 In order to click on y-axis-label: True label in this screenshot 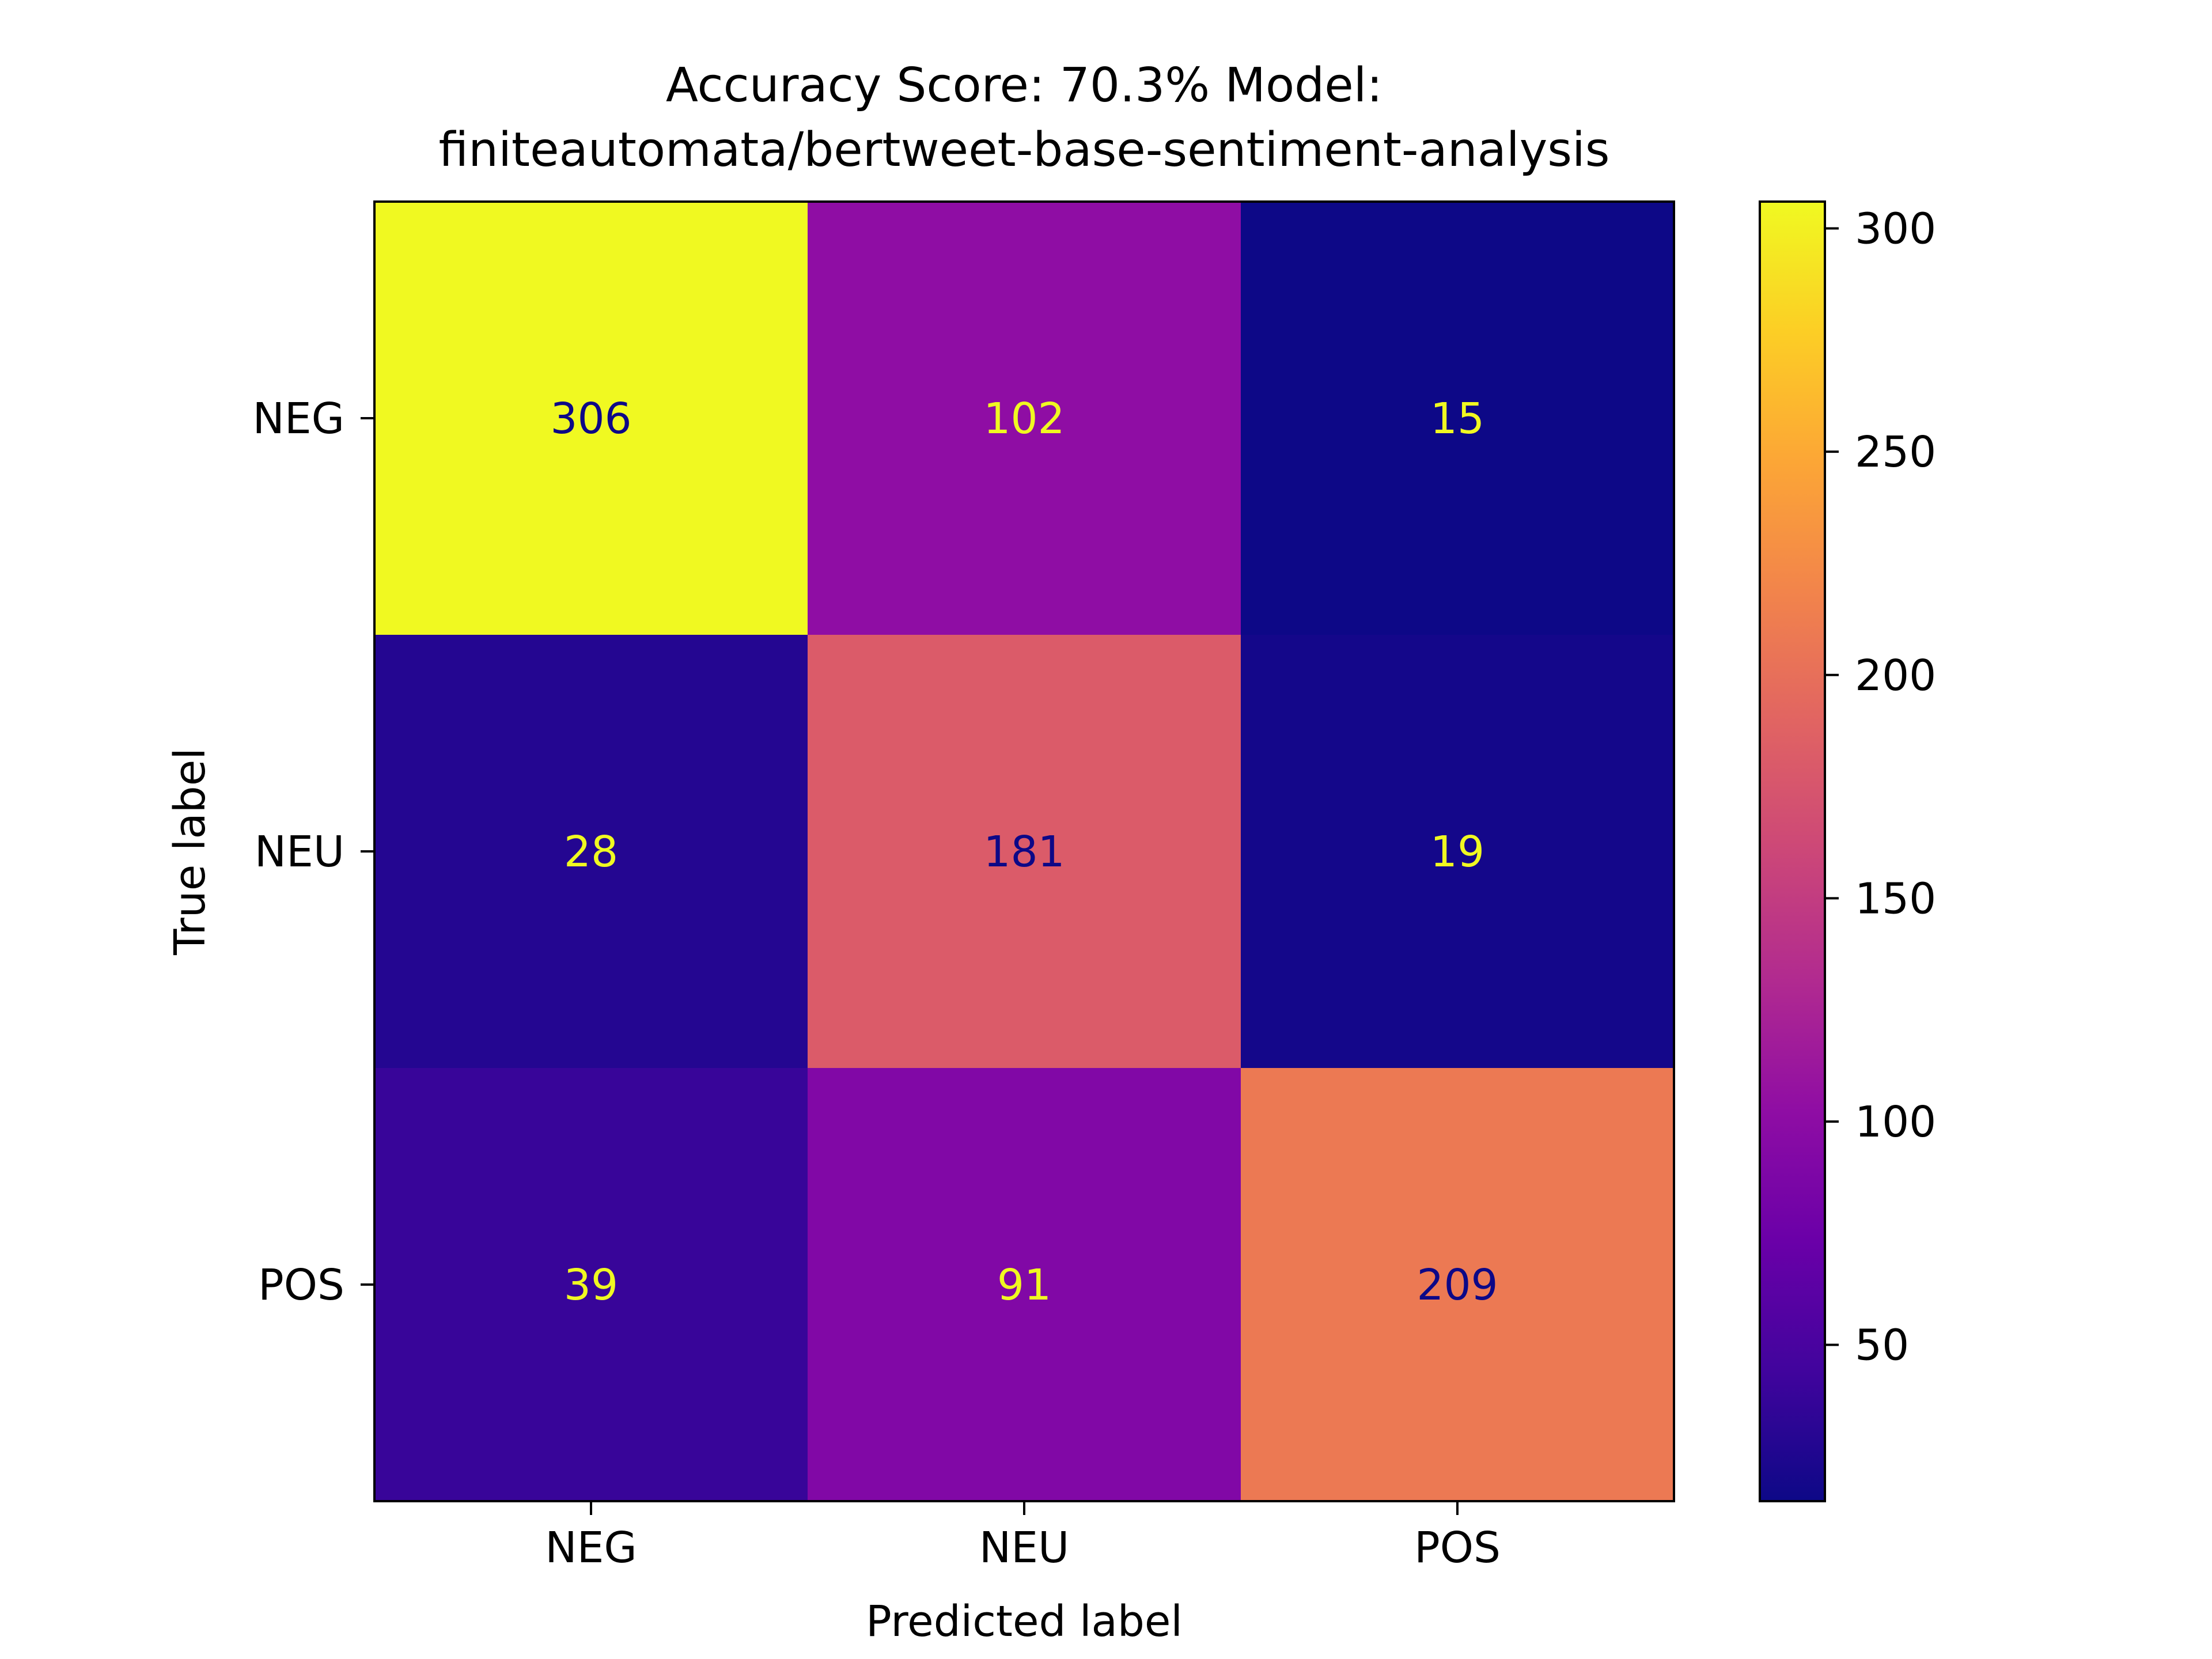, I will do `click(190, 852)`.